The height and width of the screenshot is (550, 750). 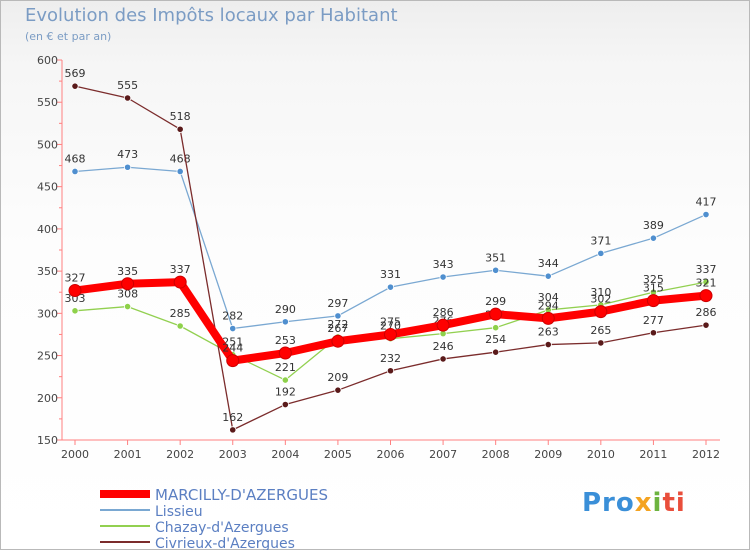 I want to click on data-label: 294, so click(x=548, y=305).